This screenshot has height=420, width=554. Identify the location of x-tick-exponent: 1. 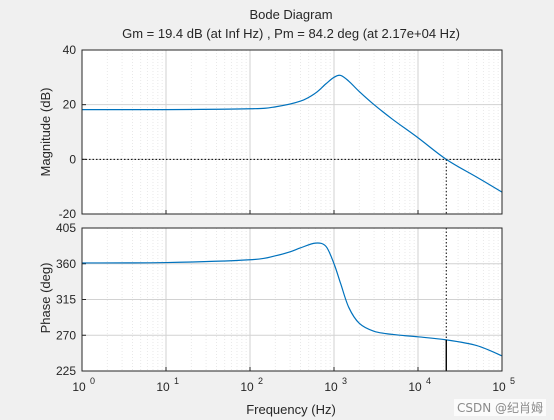
(176, 381).